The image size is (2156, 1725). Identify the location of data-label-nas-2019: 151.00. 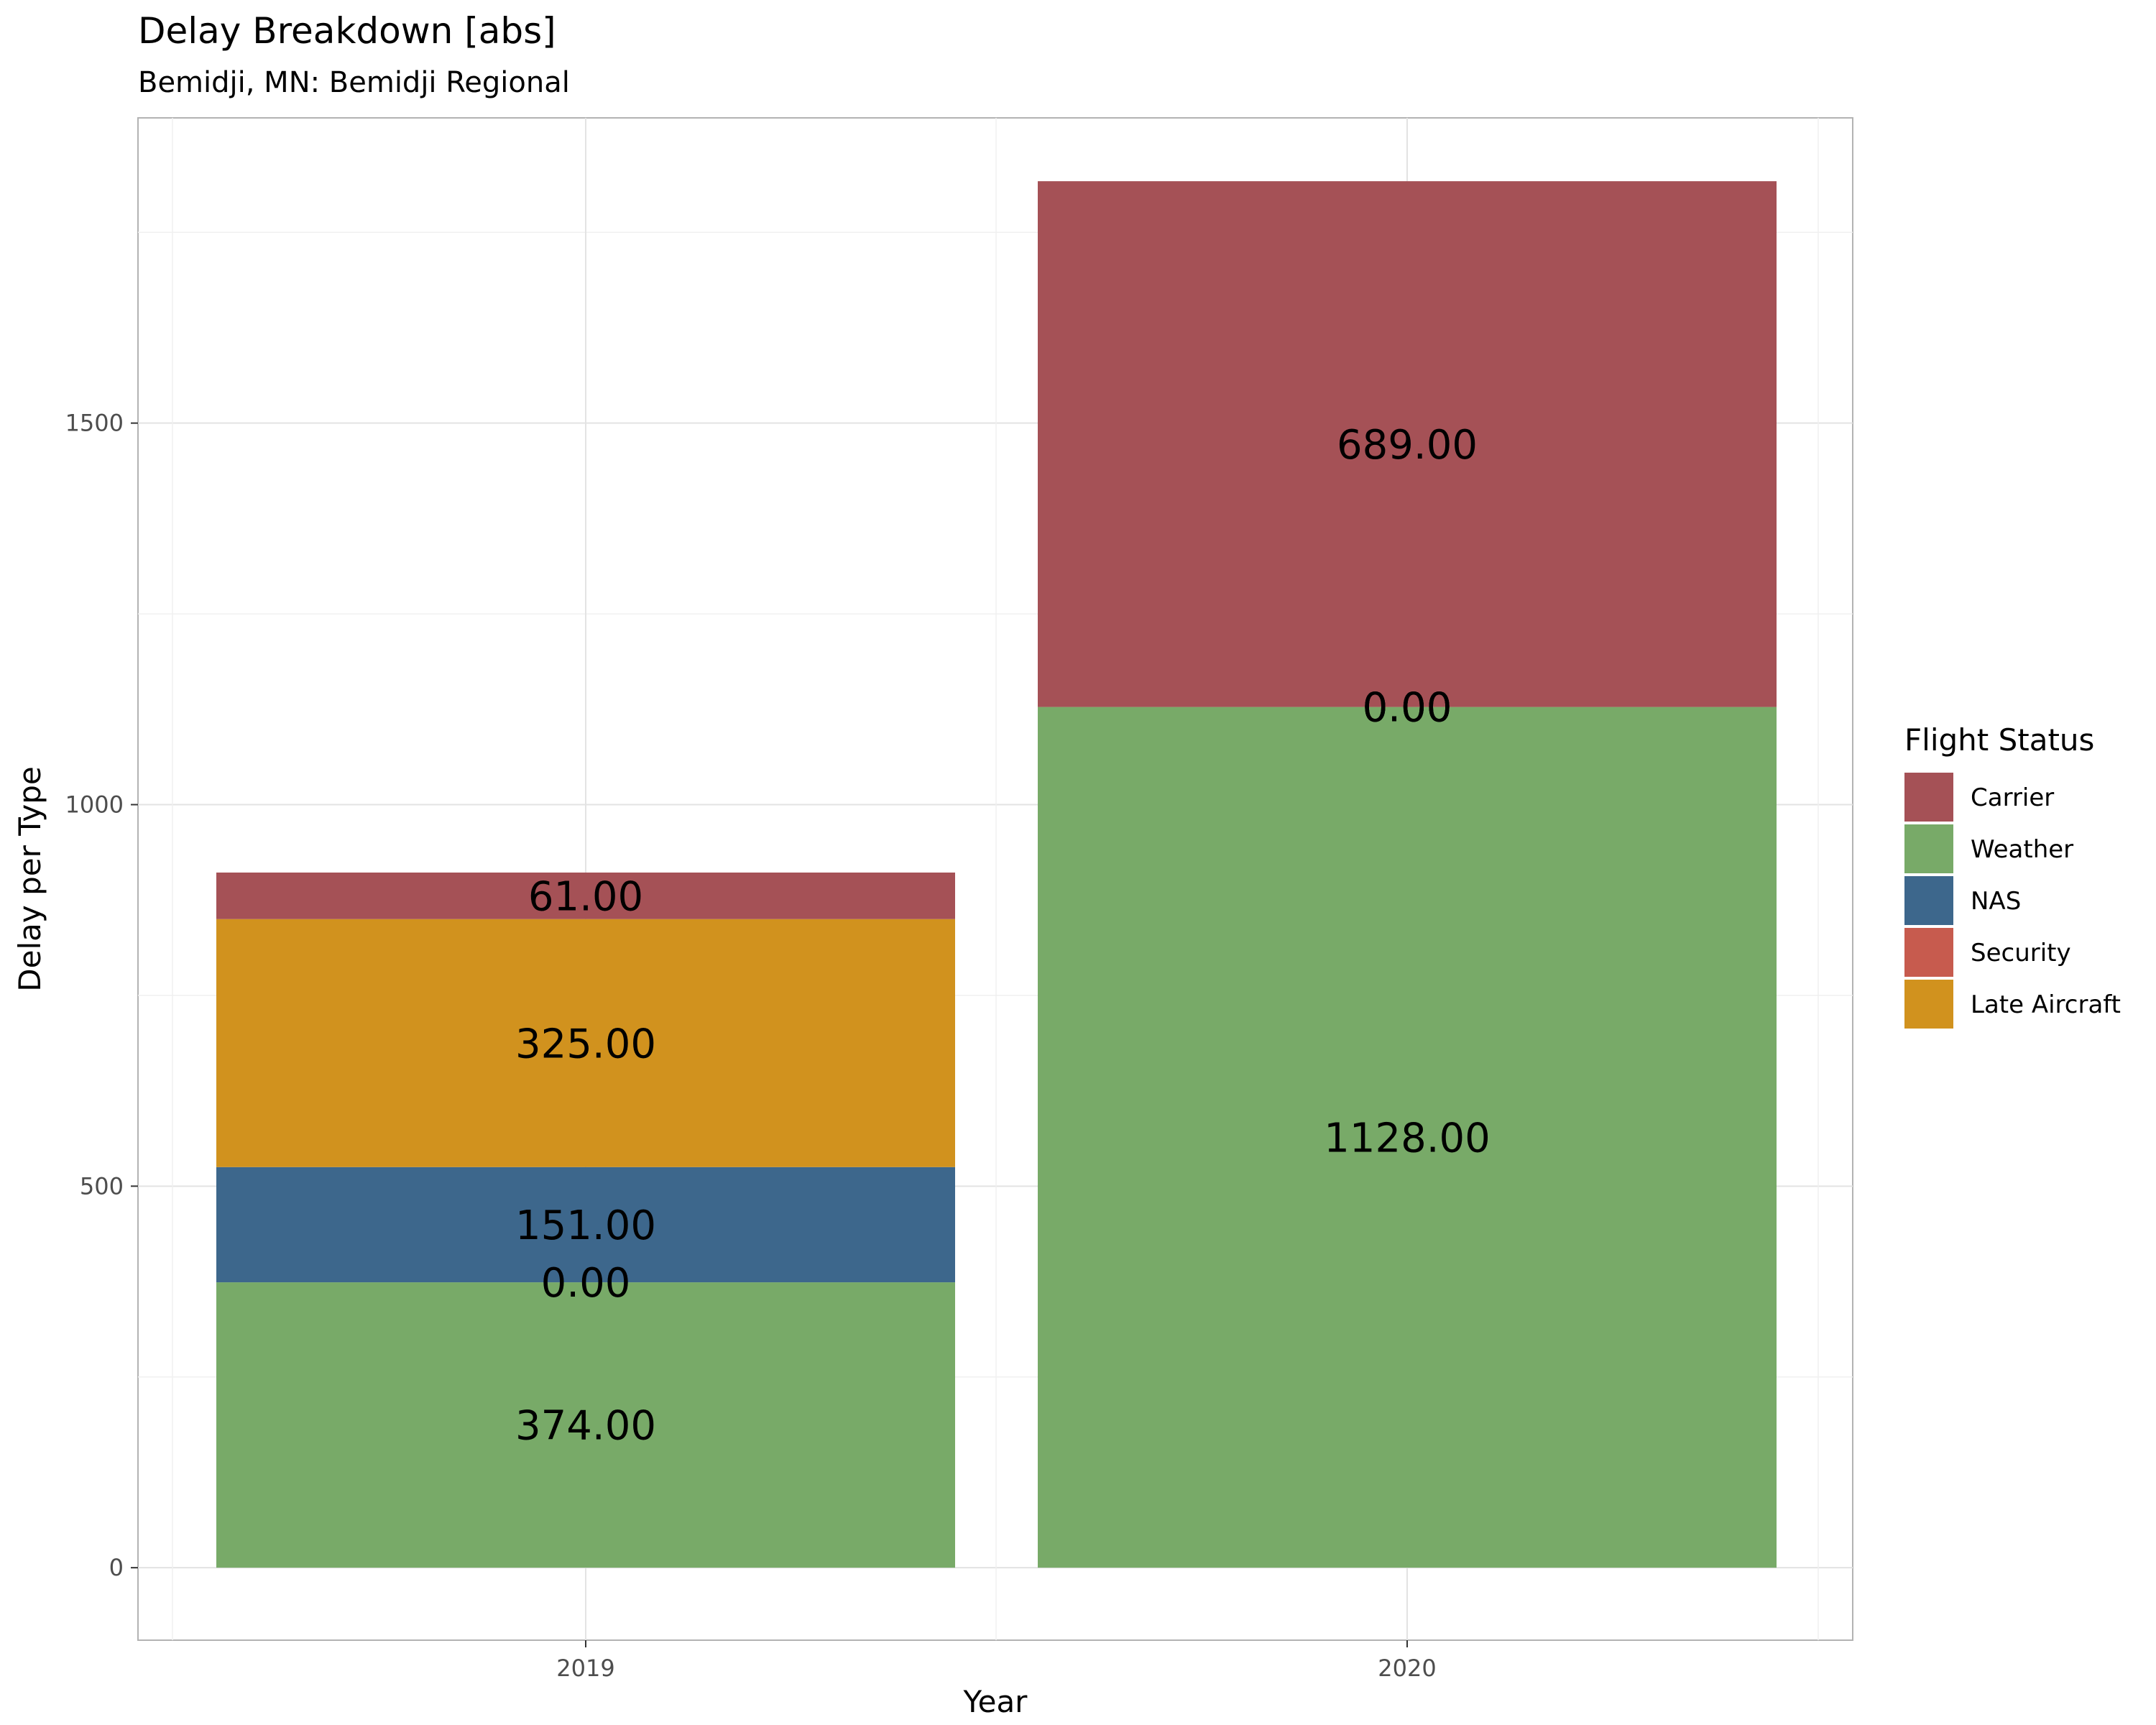
(585, 1225).